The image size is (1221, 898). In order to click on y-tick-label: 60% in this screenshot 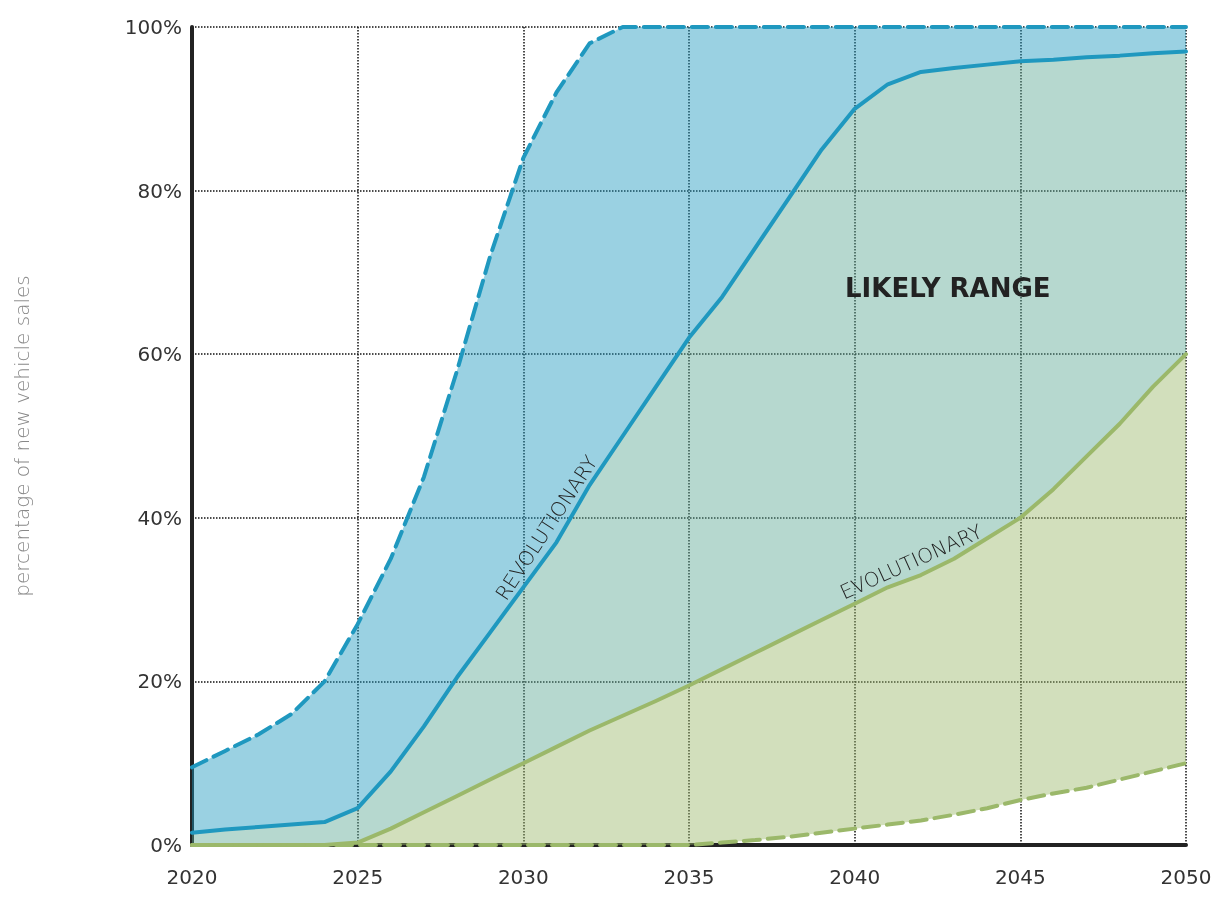, I will do `click(159, 354)`.